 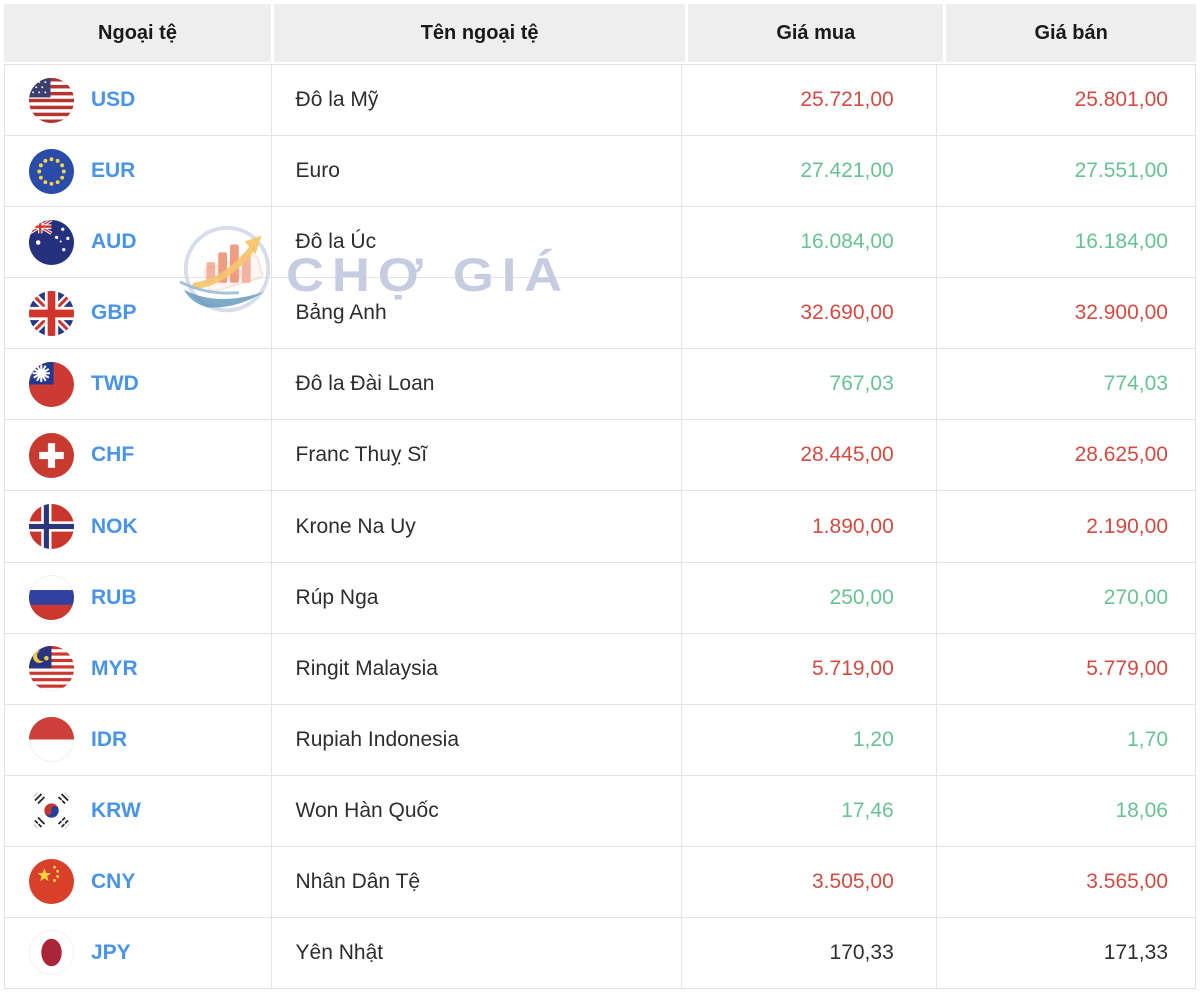 I want to click on table-header-row: Ngoại tệ Tên ngoại tệ Giá mua Giá bán, so click(x=600, y=33).